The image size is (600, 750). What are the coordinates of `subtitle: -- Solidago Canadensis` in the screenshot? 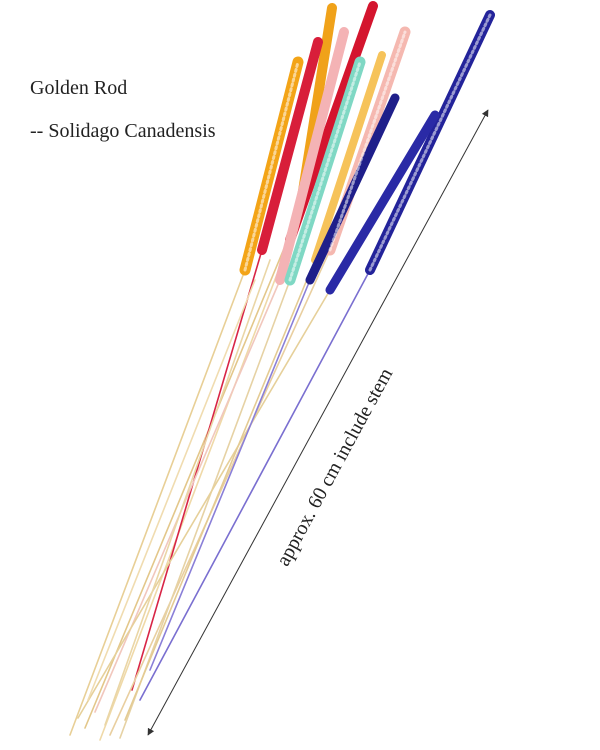 It's located at (123, 131).